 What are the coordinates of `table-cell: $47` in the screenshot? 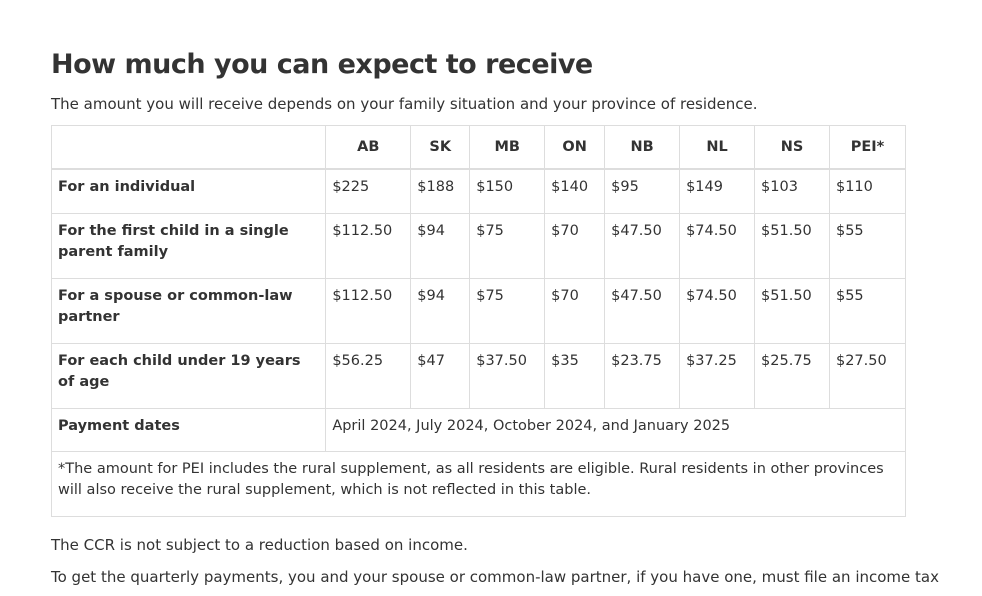 It's located at (440, 376).